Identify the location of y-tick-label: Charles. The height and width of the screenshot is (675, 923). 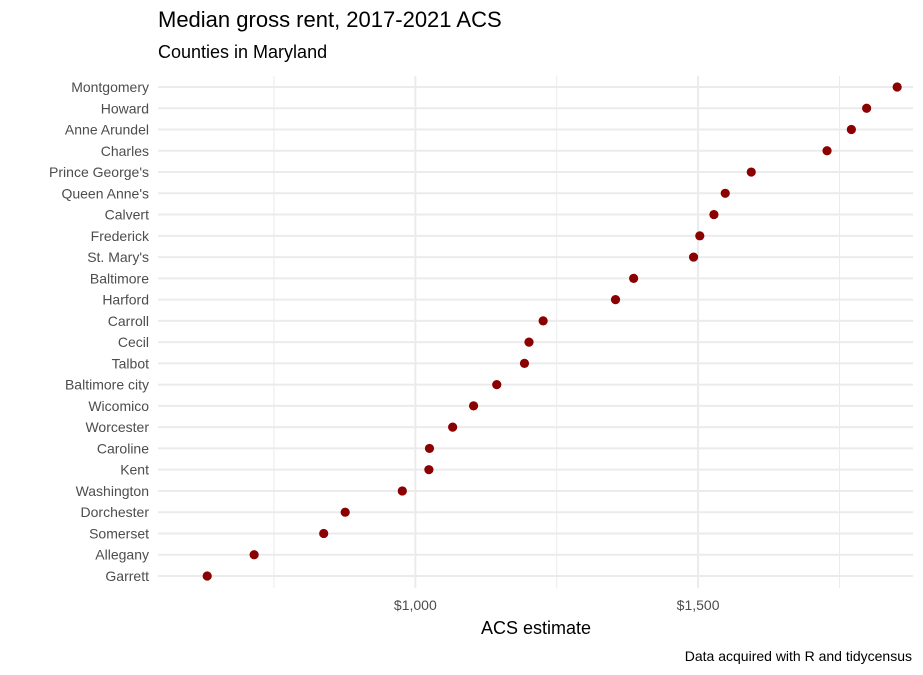
(125, 151).